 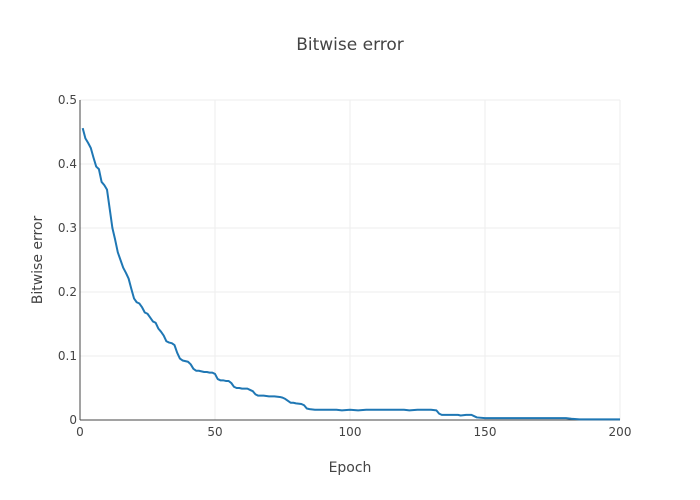 What do you see at coordinates (67, 164) in the screenshot?
I see `y-tick-label: 0.4` at bounding box center [67, 164].